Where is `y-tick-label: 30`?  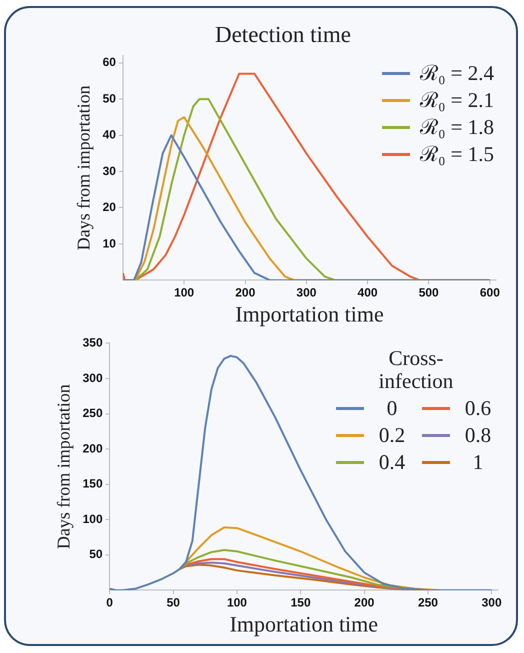
y-tick-label: 30 is located at coordinates (109, 171).